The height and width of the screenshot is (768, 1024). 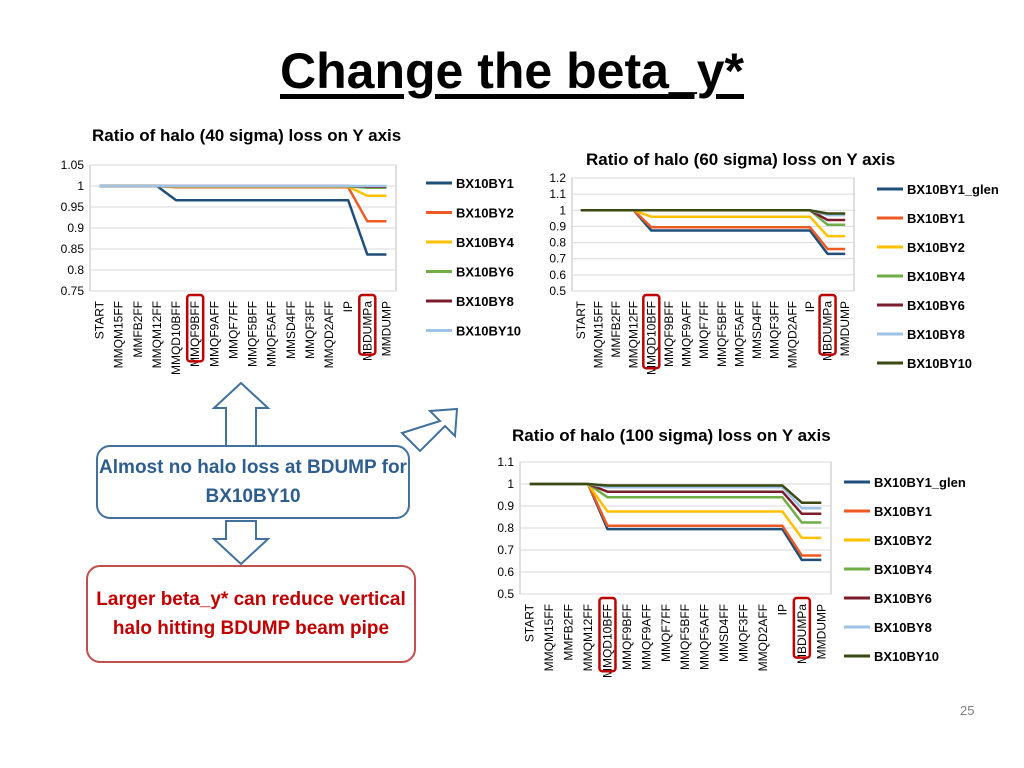 What do you see at coordinates (73, 249) in the screenshot?
I see `y-tick-label: 0.85` at bounding box center [73, 249].